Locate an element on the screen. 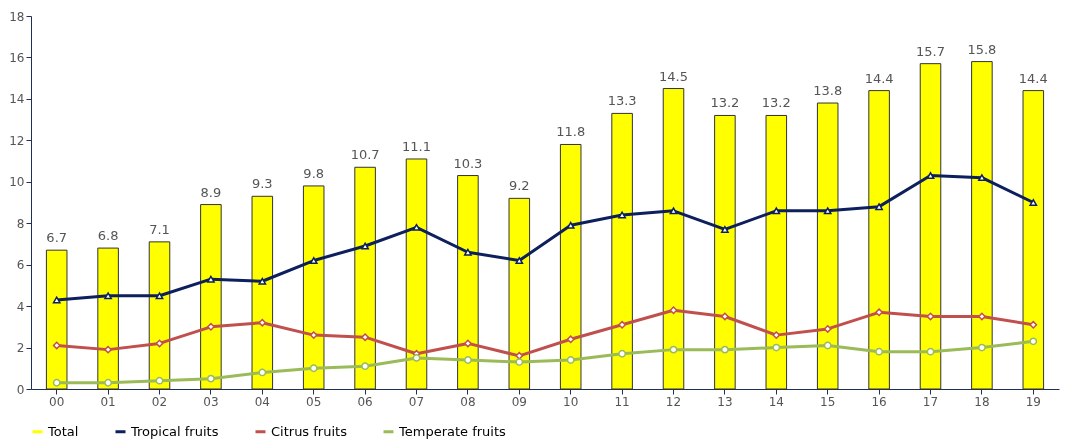 The height and width of the screenshot is (444, 1074). x-tick-label: 14 is located at coordinates (776, 401).